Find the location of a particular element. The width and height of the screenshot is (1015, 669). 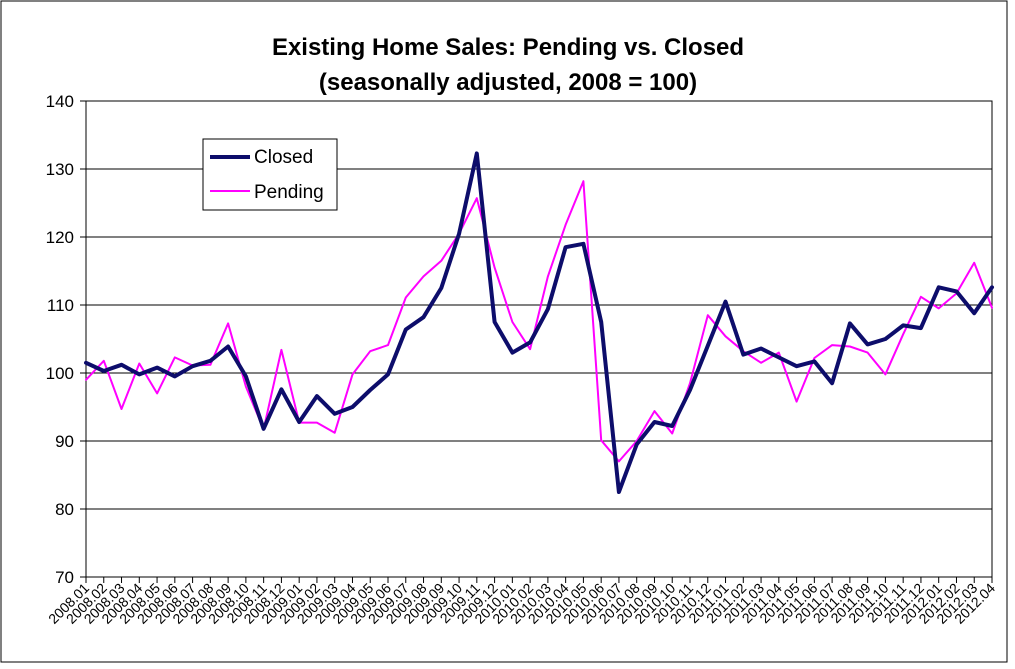

chart-subtitle: (seasonally adjusted, 2008 = 100) is located at coordinates (508, 82).